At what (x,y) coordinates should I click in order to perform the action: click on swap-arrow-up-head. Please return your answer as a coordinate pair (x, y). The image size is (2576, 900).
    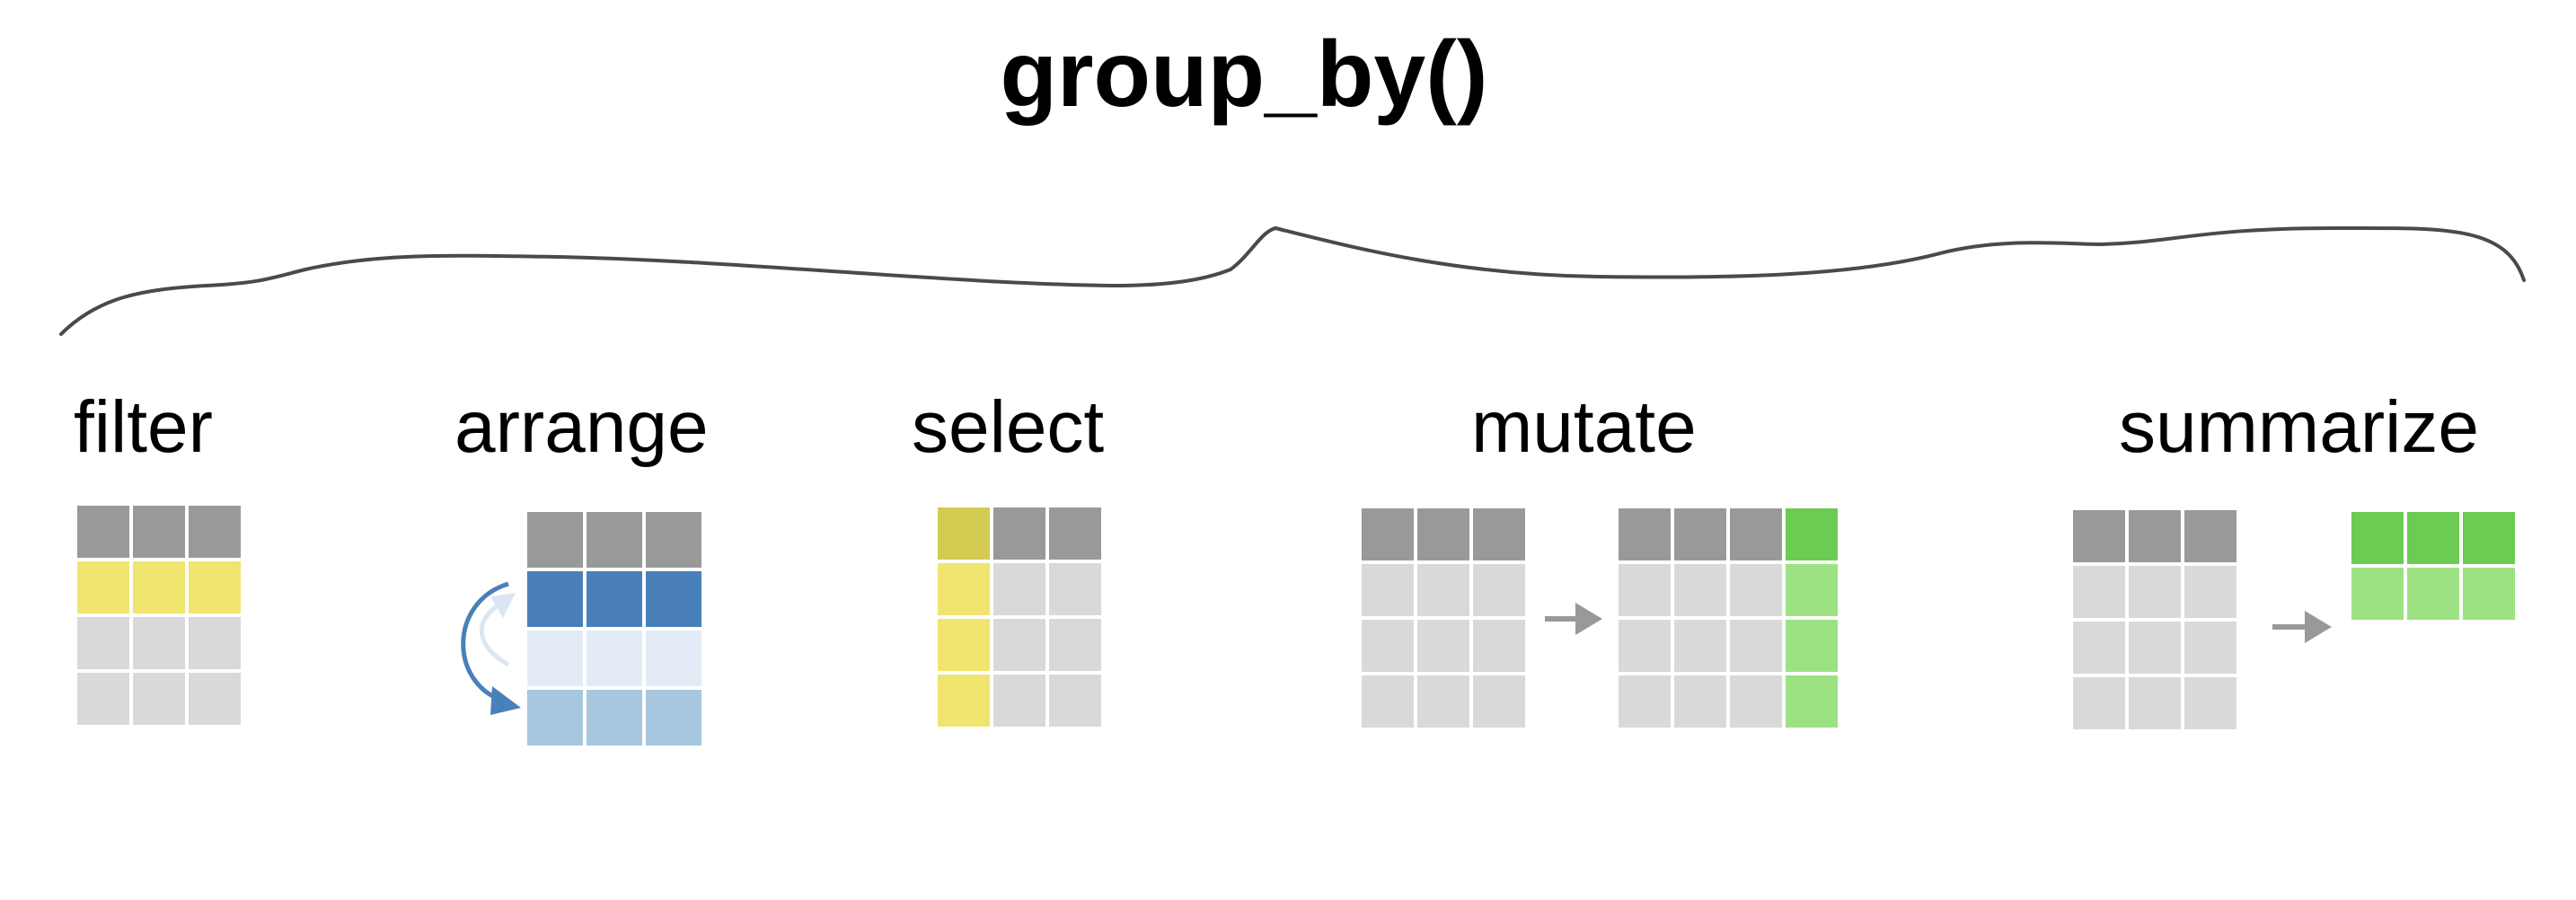
    Looking at the image, I should click on (503, 605).